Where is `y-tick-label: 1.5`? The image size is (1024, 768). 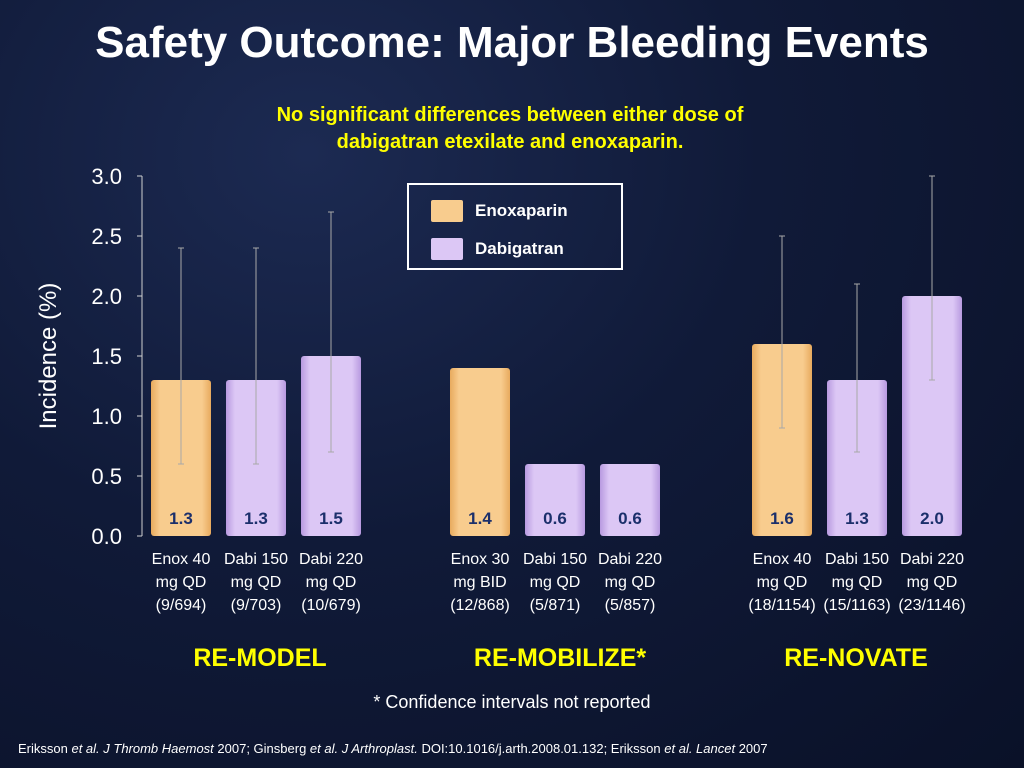 y-tick-label: 1.5 is located at coordinates (106, 356).